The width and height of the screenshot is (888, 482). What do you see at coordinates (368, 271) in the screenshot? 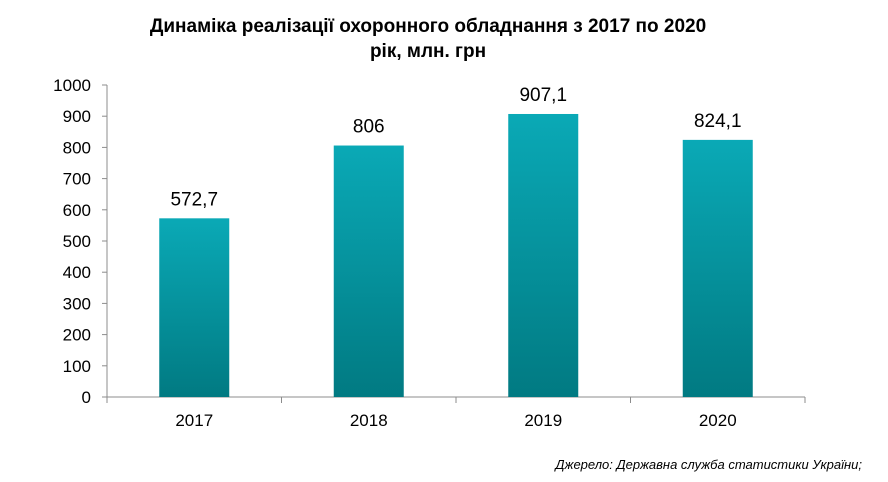
I see `bar-2018` at bounding box center [368, 271].